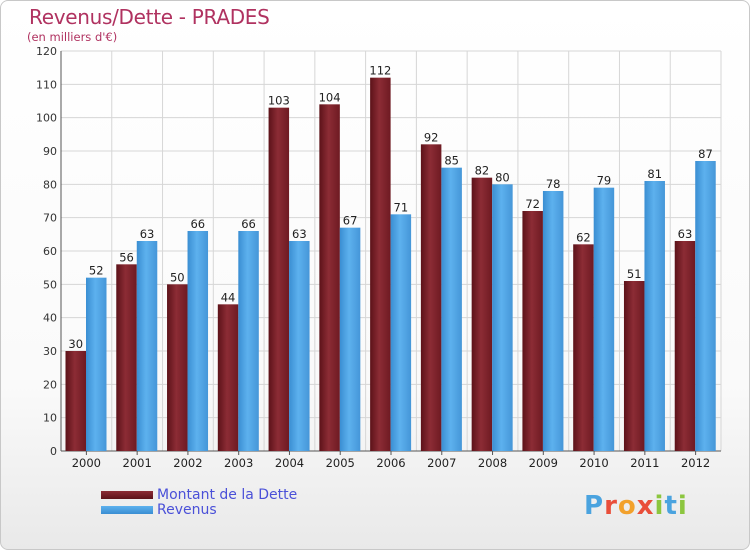  I want to click on x-tick-label: 2006, so click(390, 463).